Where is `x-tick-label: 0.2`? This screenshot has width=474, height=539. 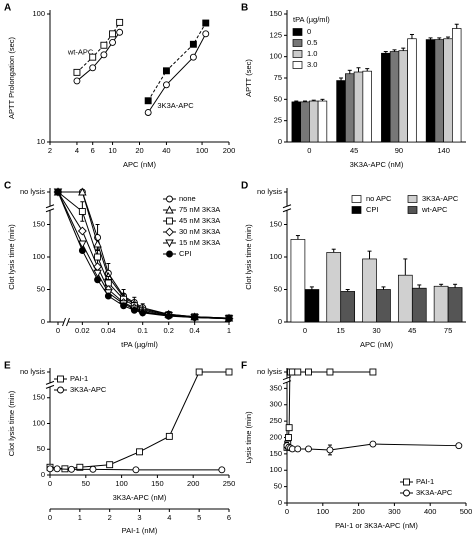
x-tick-label: 0.2 is located at coordinates (168, 330).